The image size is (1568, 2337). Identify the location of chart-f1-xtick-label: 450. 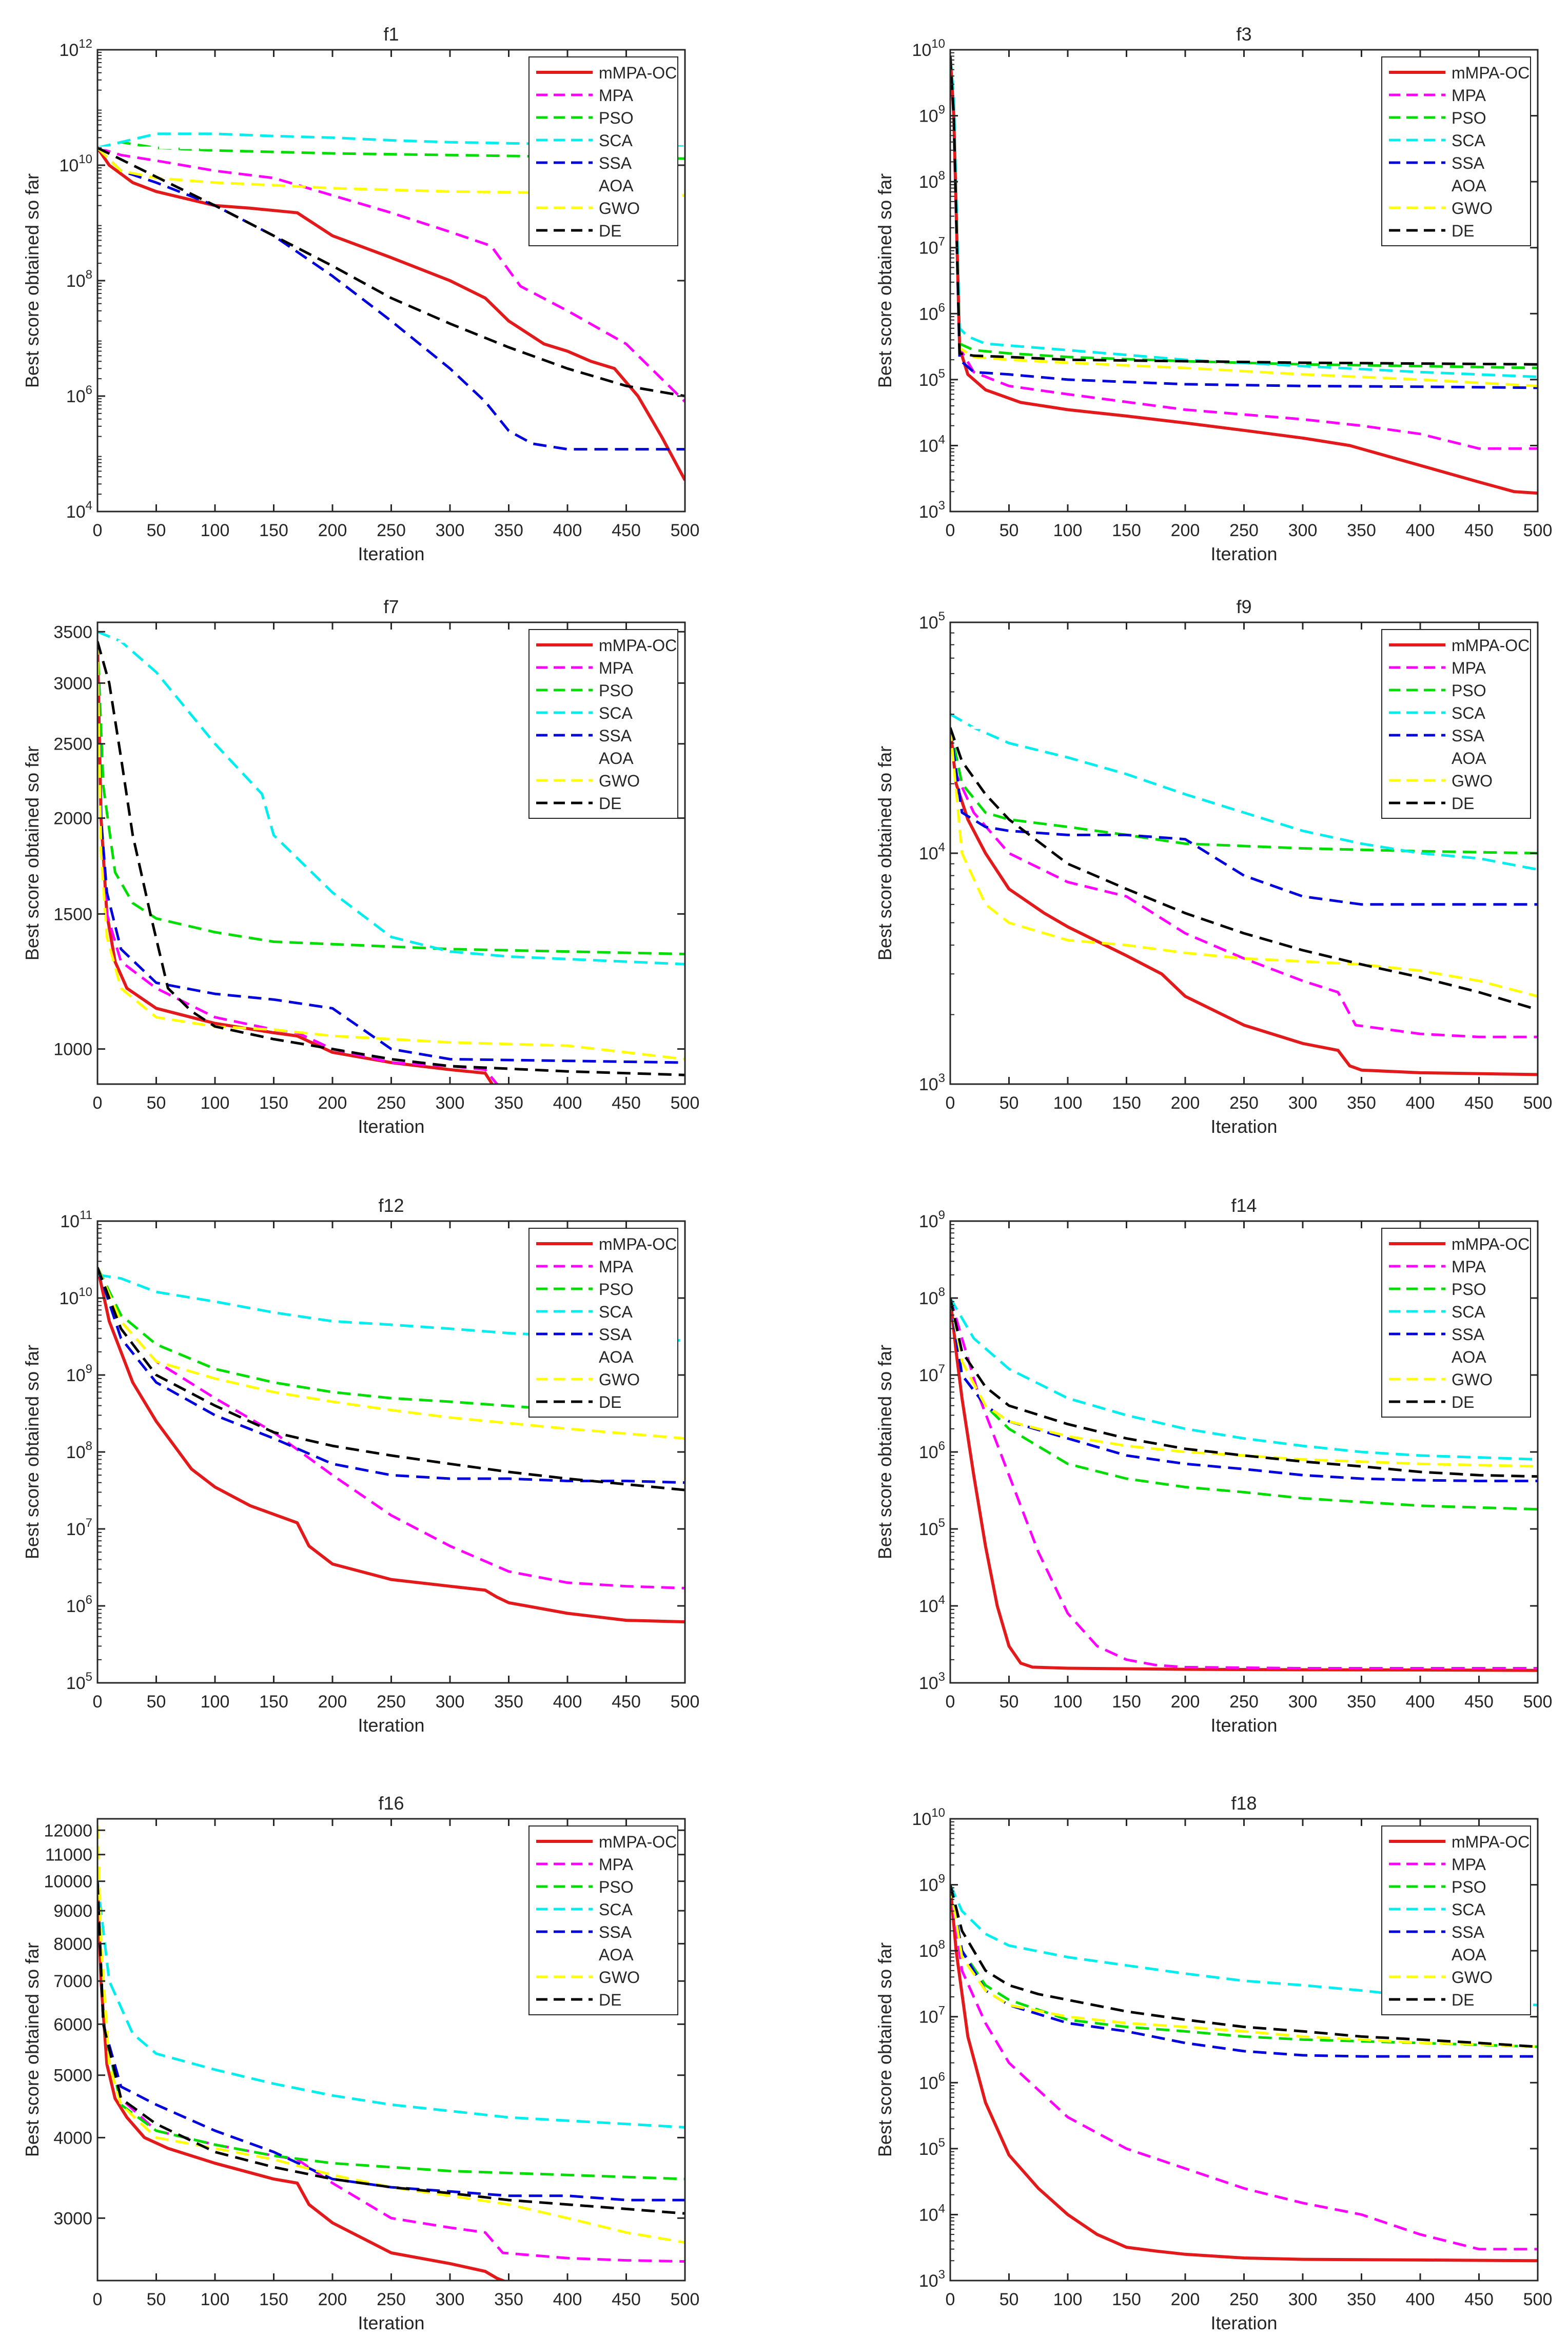
(626, 530).